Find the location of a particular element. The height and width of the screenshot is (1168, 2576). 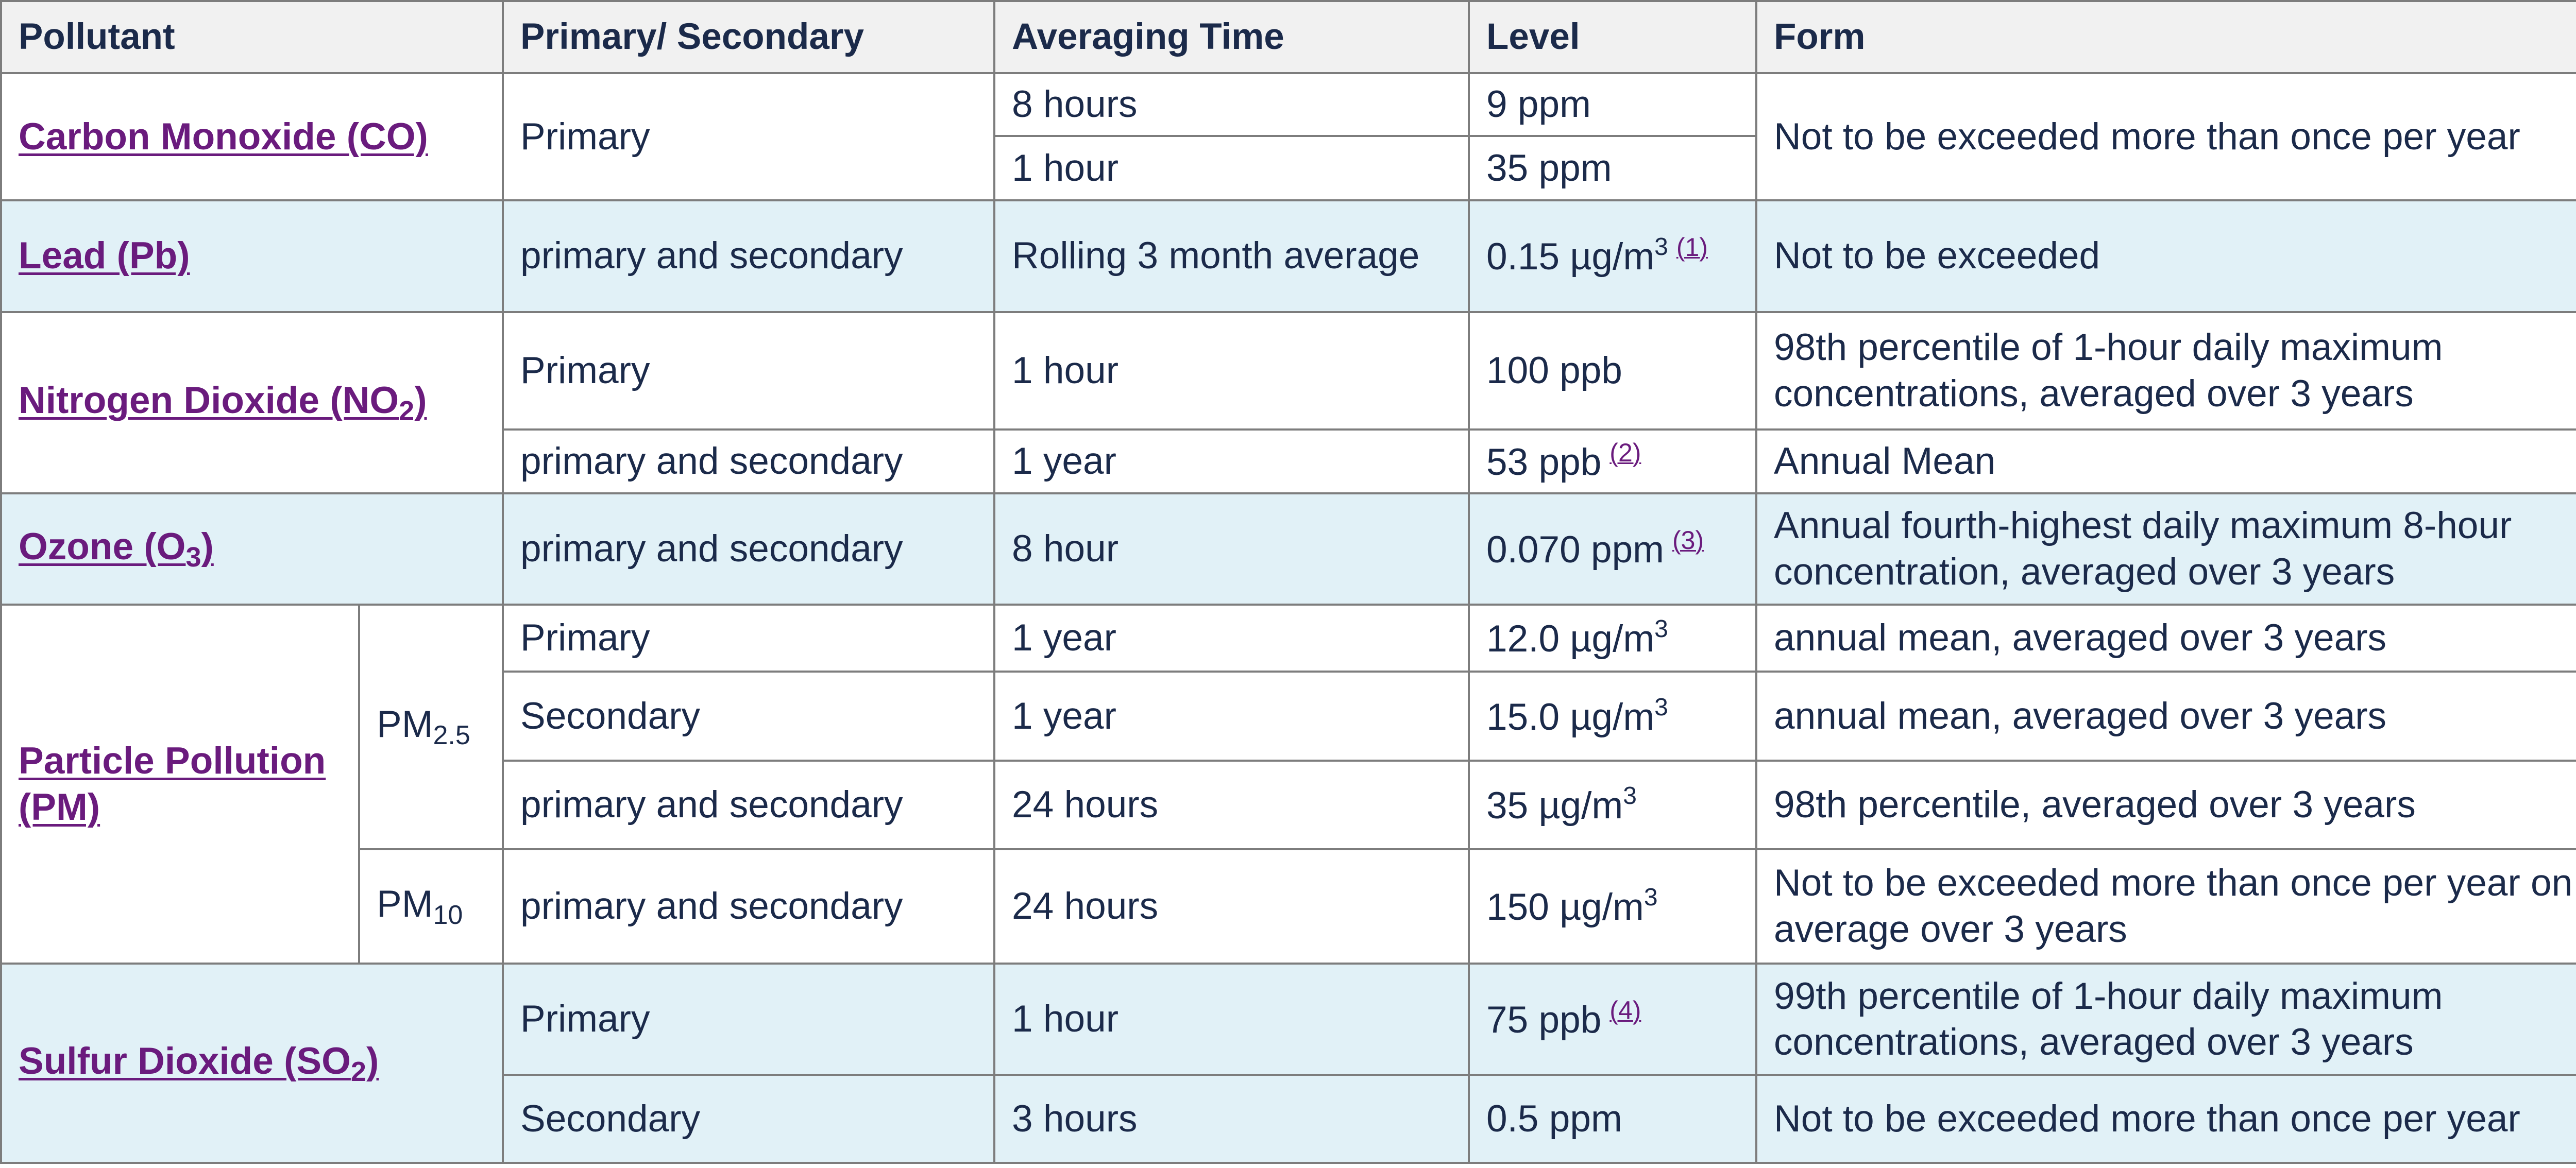

link-text: Nitrogen Dioxide (NO is located at coordinates (209, 400).